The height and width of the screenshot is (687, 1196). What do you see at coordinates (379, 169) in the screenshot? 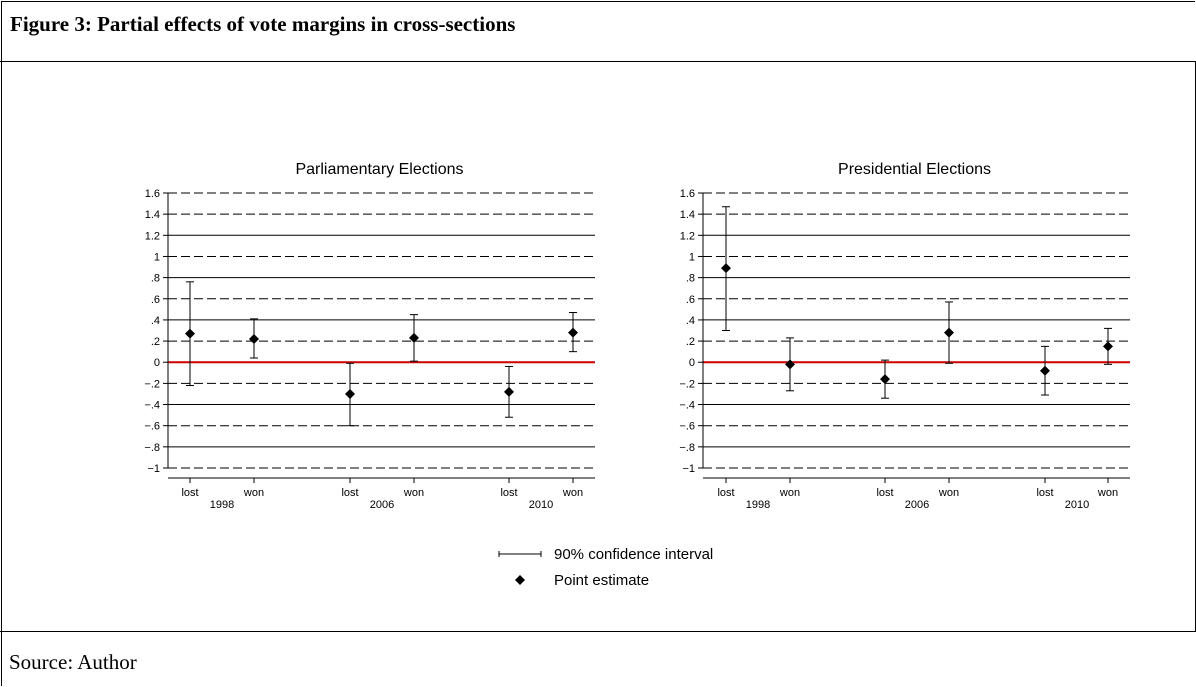
I see `panel1-title: Parliamentary Elections` at bounding box center [379, 169].